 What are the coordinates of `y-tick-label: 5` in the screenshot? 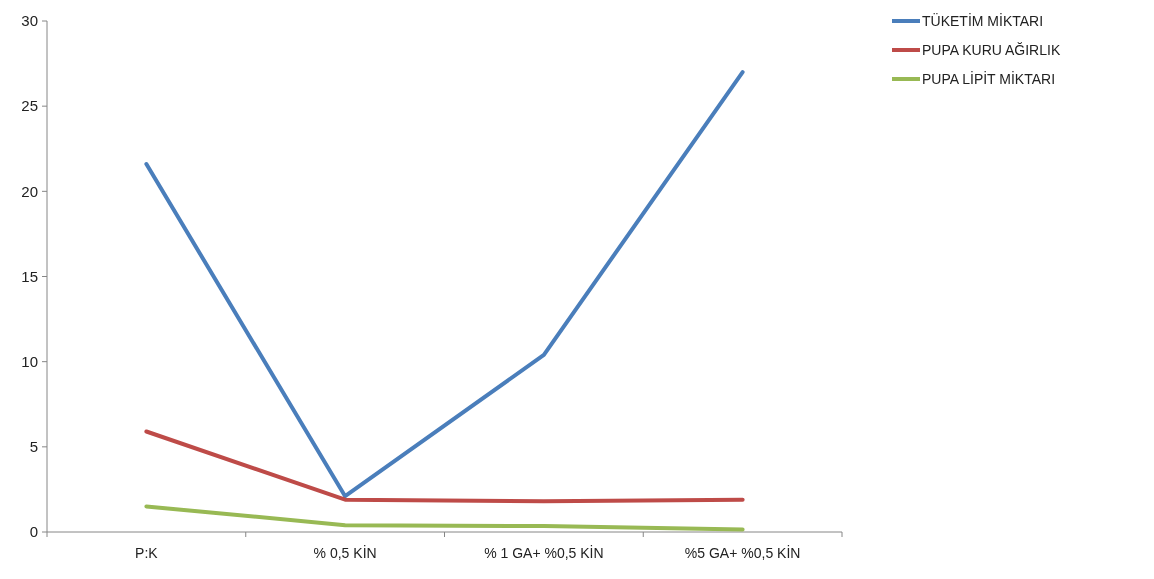 It's located at (33, 447).